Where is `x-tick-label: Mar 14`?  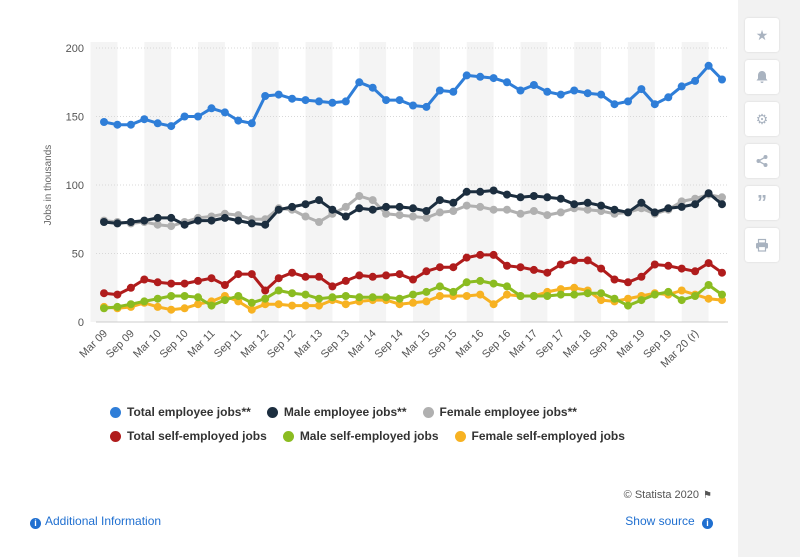 x-tick-label: Mar 14 is located at coordinates (362, 344).